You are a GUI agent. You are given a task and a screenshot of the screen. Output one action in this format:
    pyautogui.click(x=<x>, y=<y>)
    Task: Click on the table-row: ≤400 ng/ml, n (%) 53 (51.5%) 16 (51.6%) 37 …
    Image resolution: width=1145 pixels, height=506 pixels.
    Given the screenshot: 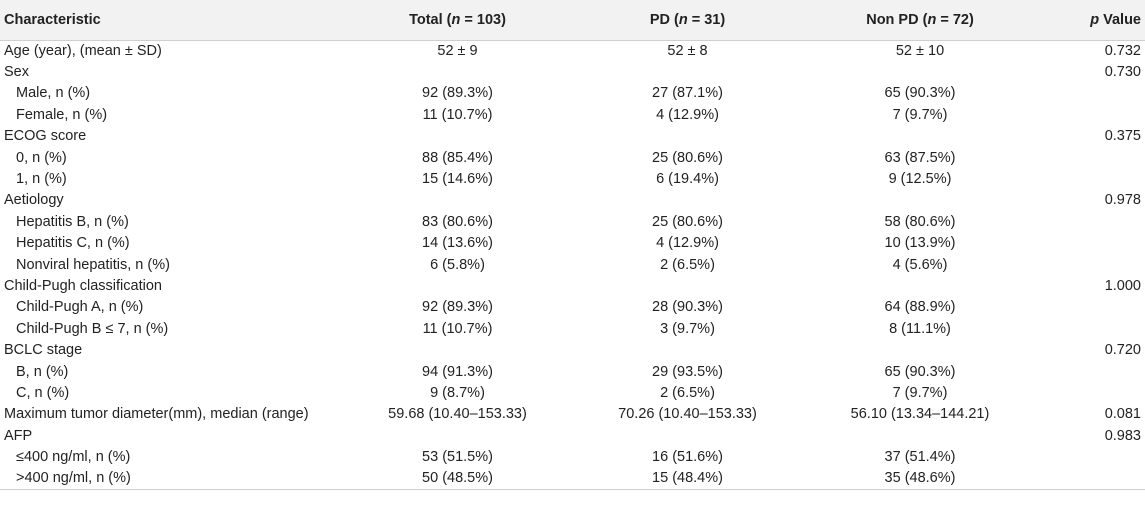 What is the action you would take?
    pyautogui.click(x=572, y=456)
    